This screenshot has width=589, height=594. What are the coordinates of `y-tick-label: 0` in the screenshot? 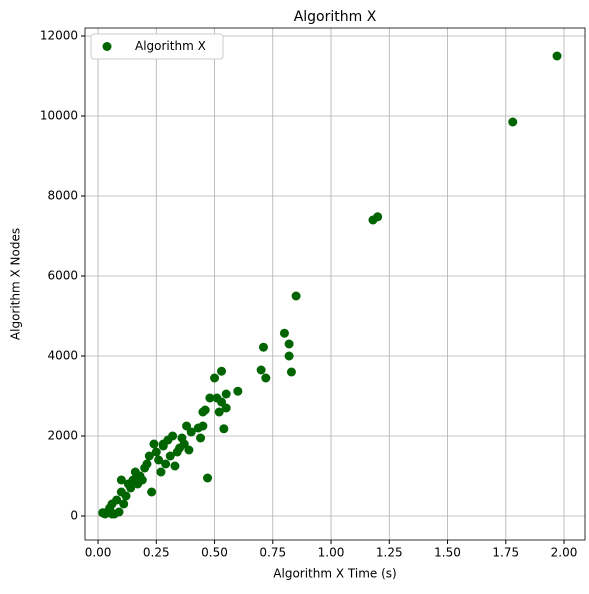 It's located at (74, 516).